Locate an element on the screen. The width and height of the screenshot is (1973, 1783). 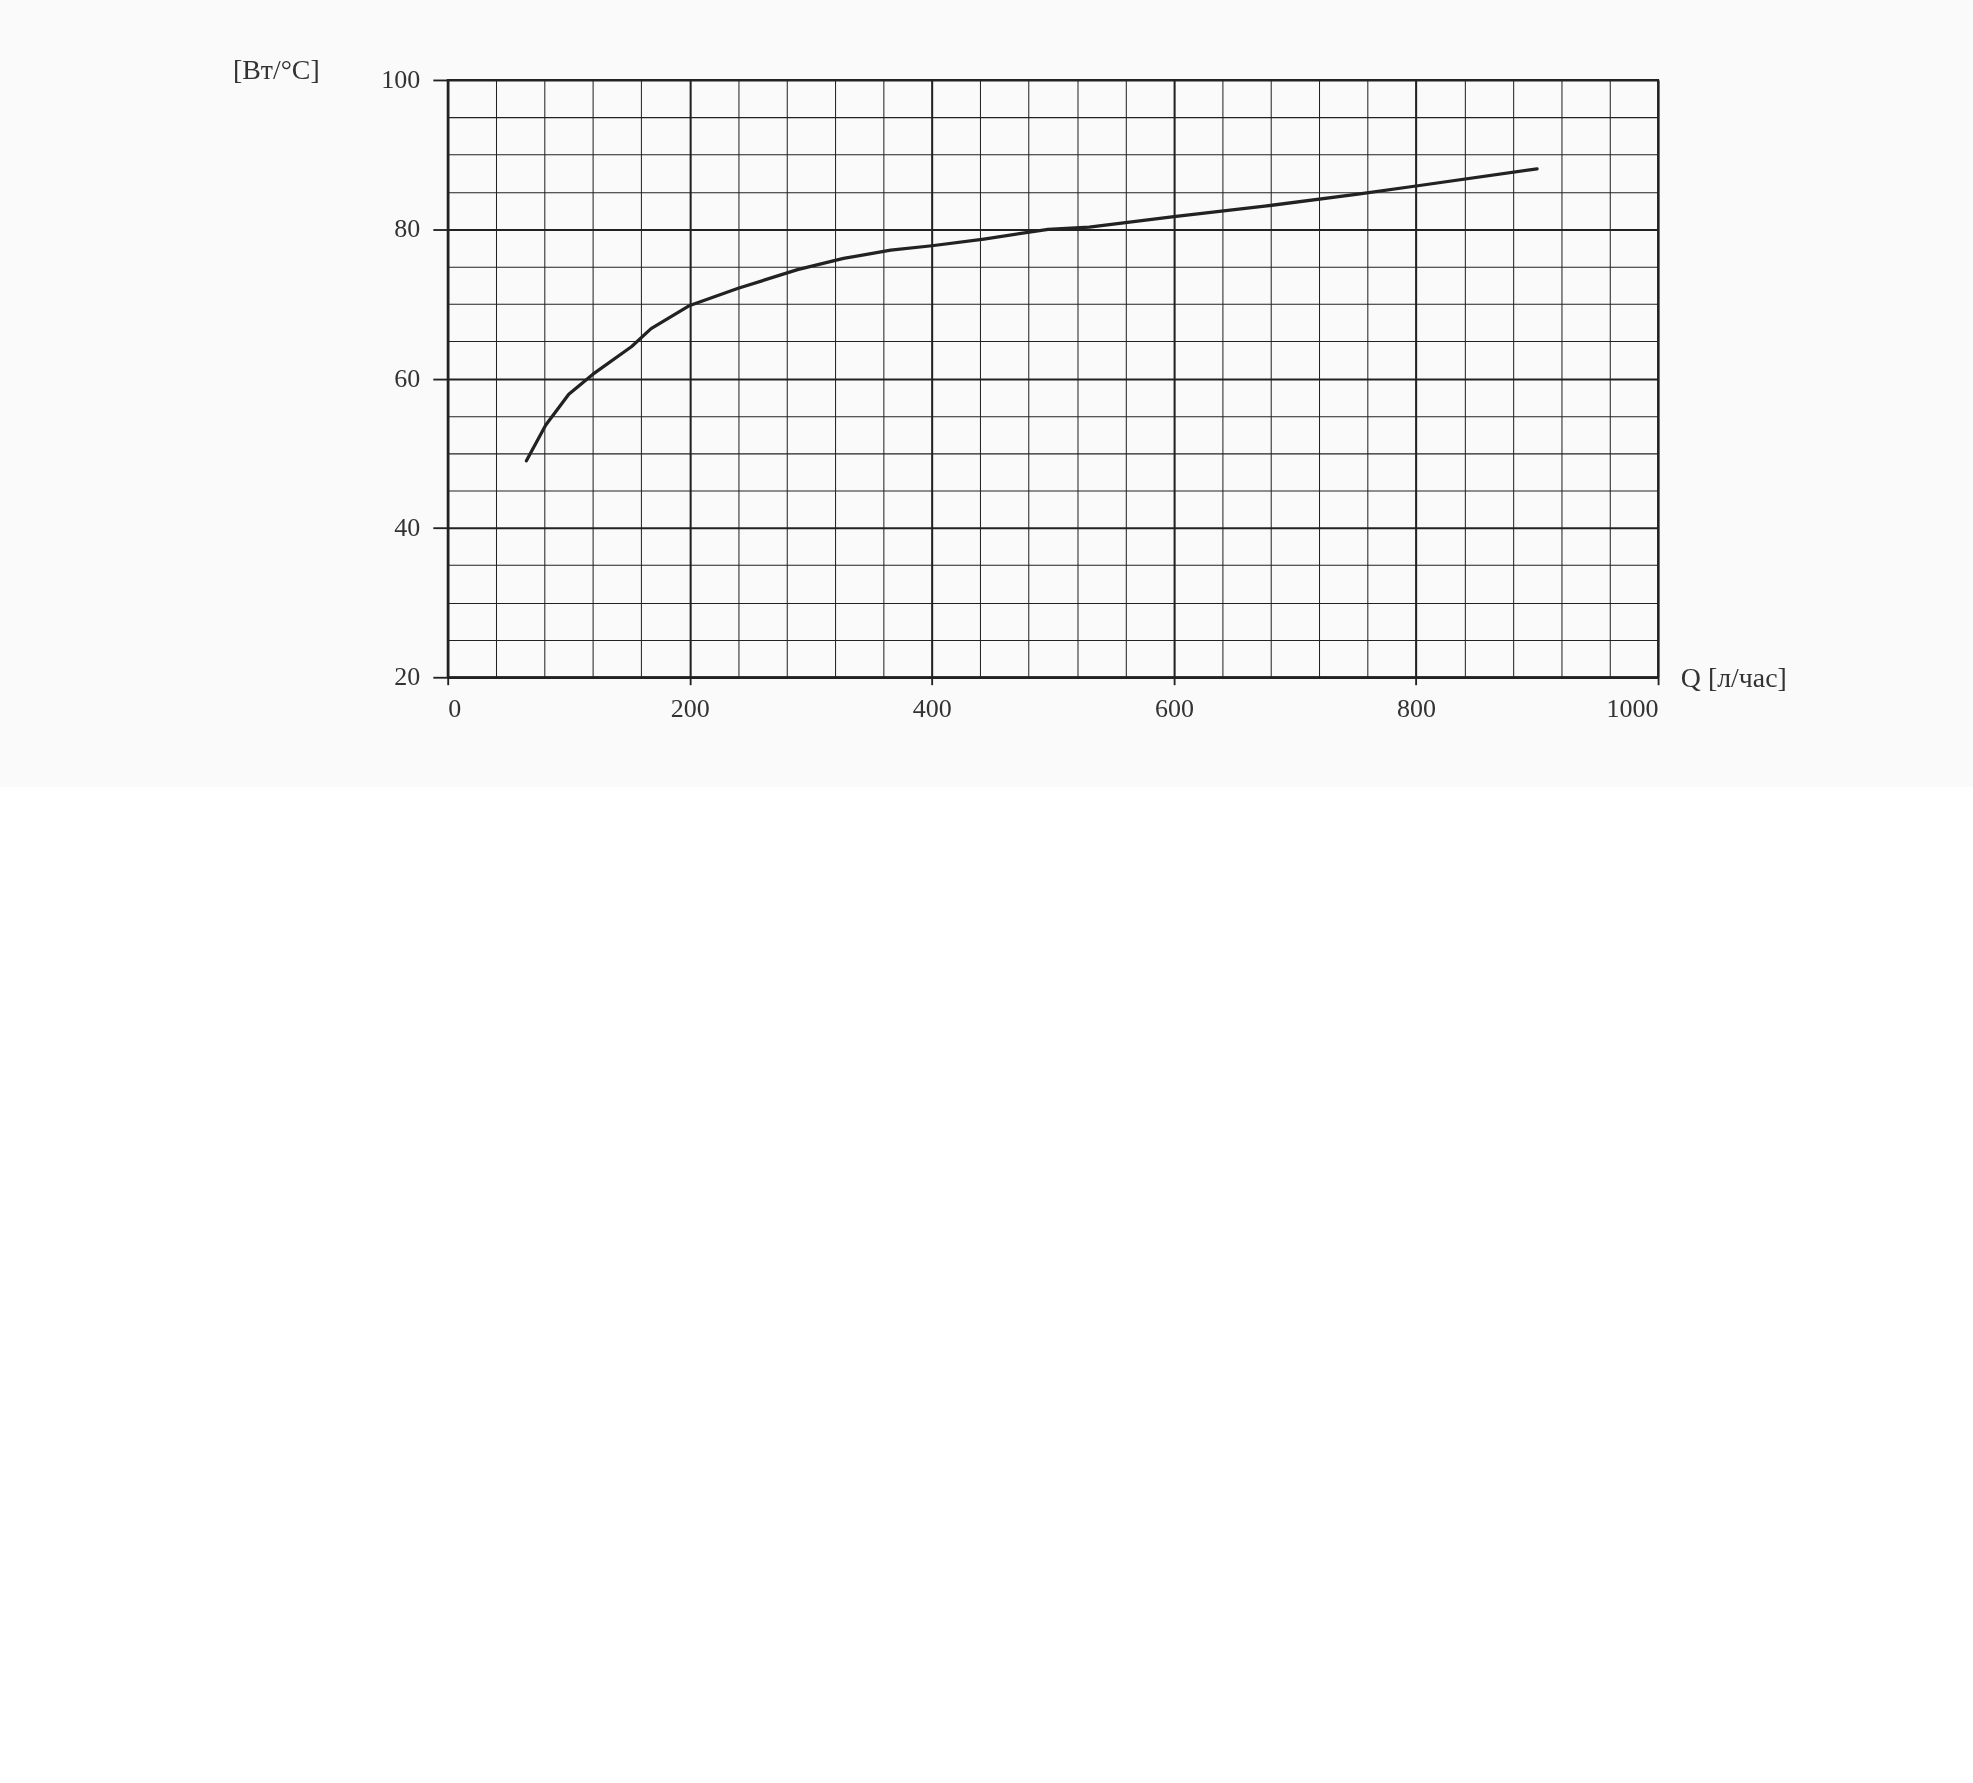
x-axis-title: Q [л/час] is located at coordinates (1733, 678).